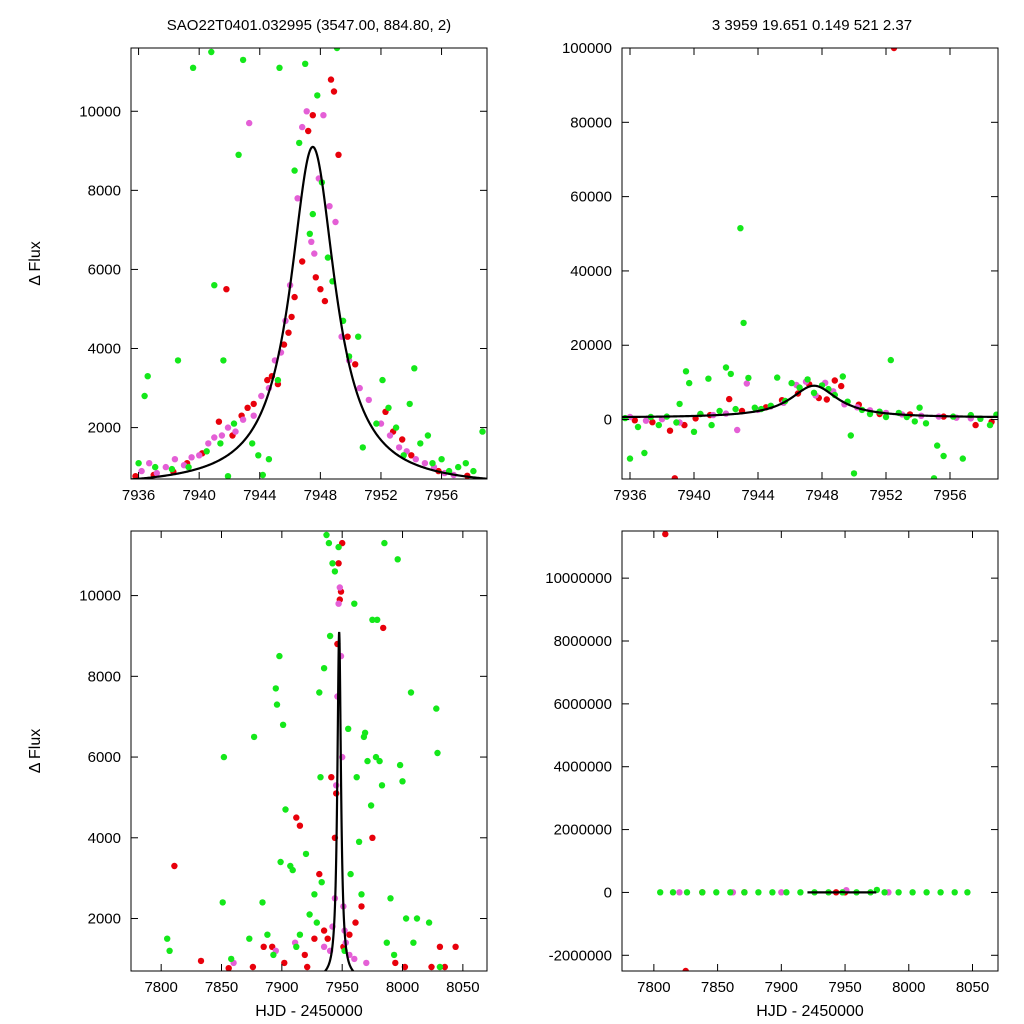 This screenshot has width=1024, height=1024. What do you see at coordinates (138, 495) in the screenshot?
I see `x-tick-label: 7936` at bounding box center [138, 495].